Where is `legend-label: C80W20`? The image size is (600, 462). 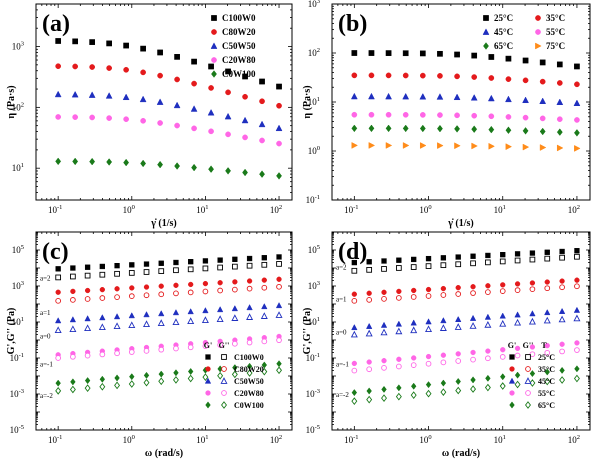 legend-label: C80W20 is located at coordinates (249, 369).